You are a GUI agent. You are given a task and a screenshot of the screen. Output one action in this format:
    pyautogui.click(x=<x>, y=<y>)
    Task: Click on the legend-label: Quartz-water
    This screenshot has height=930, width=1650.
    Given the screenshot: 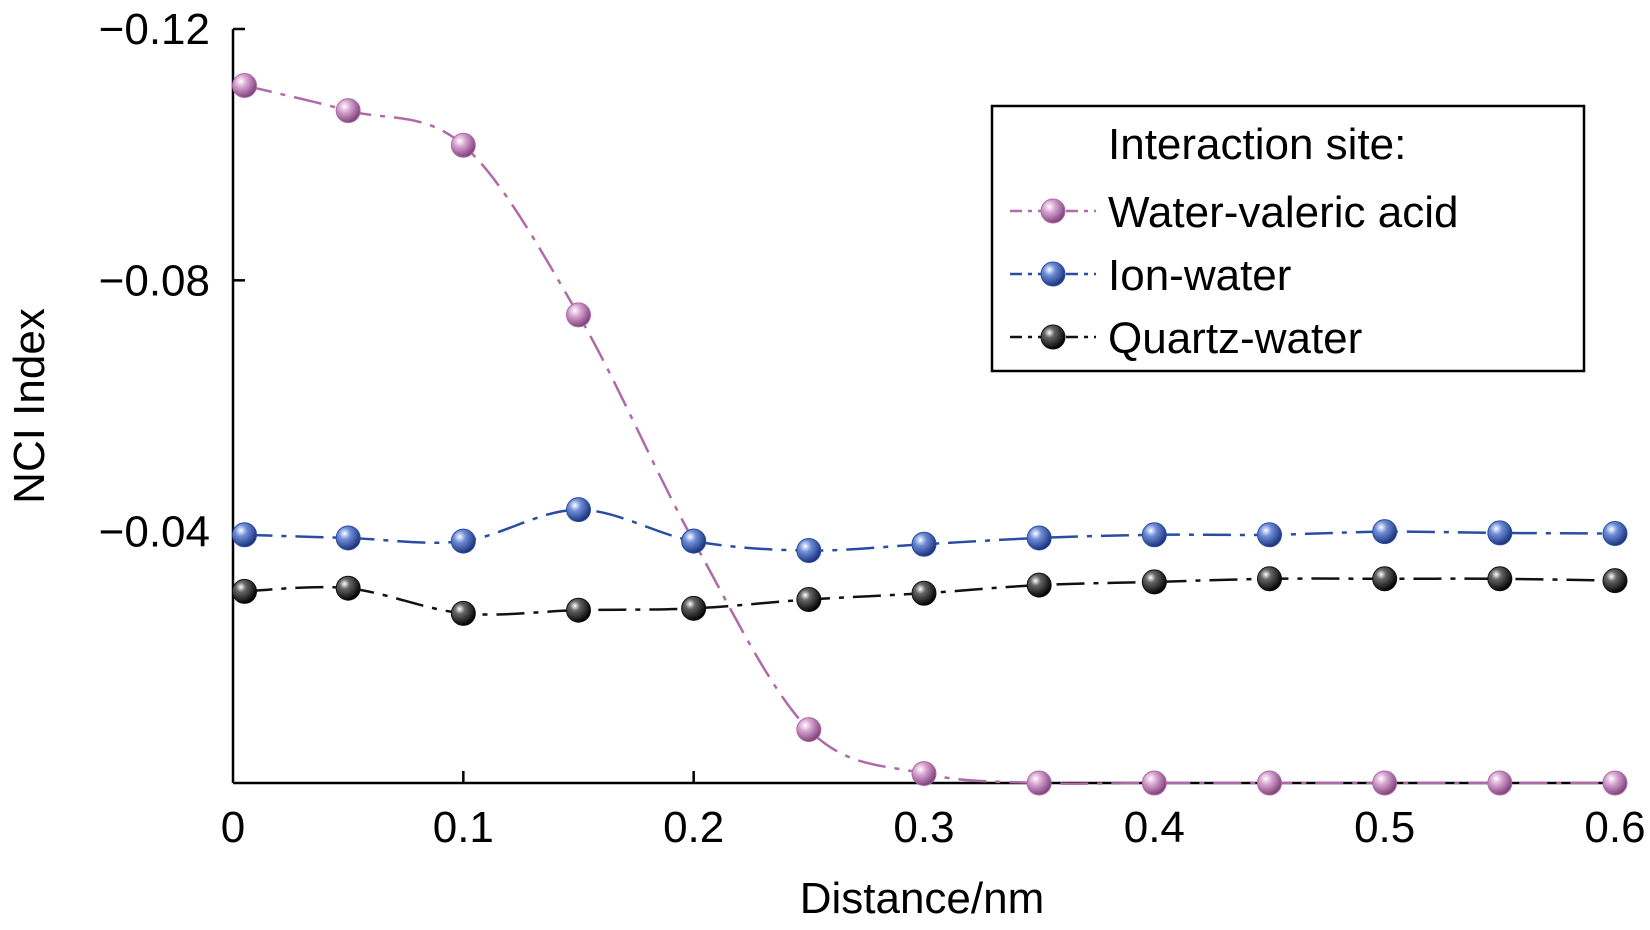 What is the action you would take?
    pyautogui.click(x=1235, y=338)
    